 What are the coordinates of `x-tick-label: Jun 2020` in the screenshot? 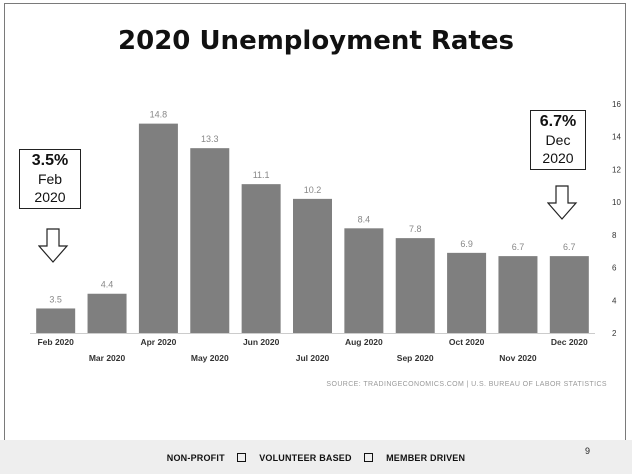 It's located at (261, 342).